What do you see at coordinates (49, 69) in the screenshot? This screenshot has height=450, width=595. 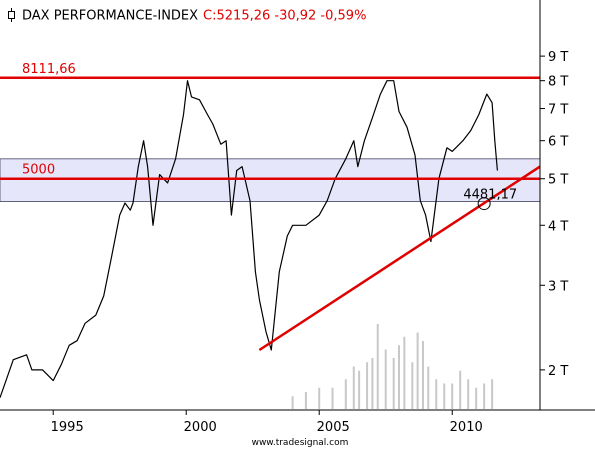 I see `level-label: 8111,66` at bounding box center [49, 69].